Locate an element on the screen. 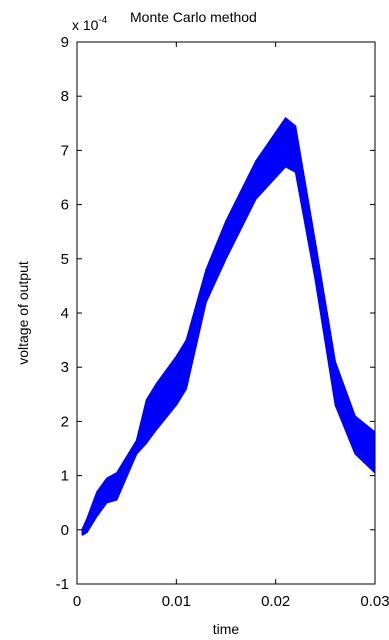 The height and width of the screenshot is (640, 389). y-tick-label: 6 is located at coordinates (65, 205).